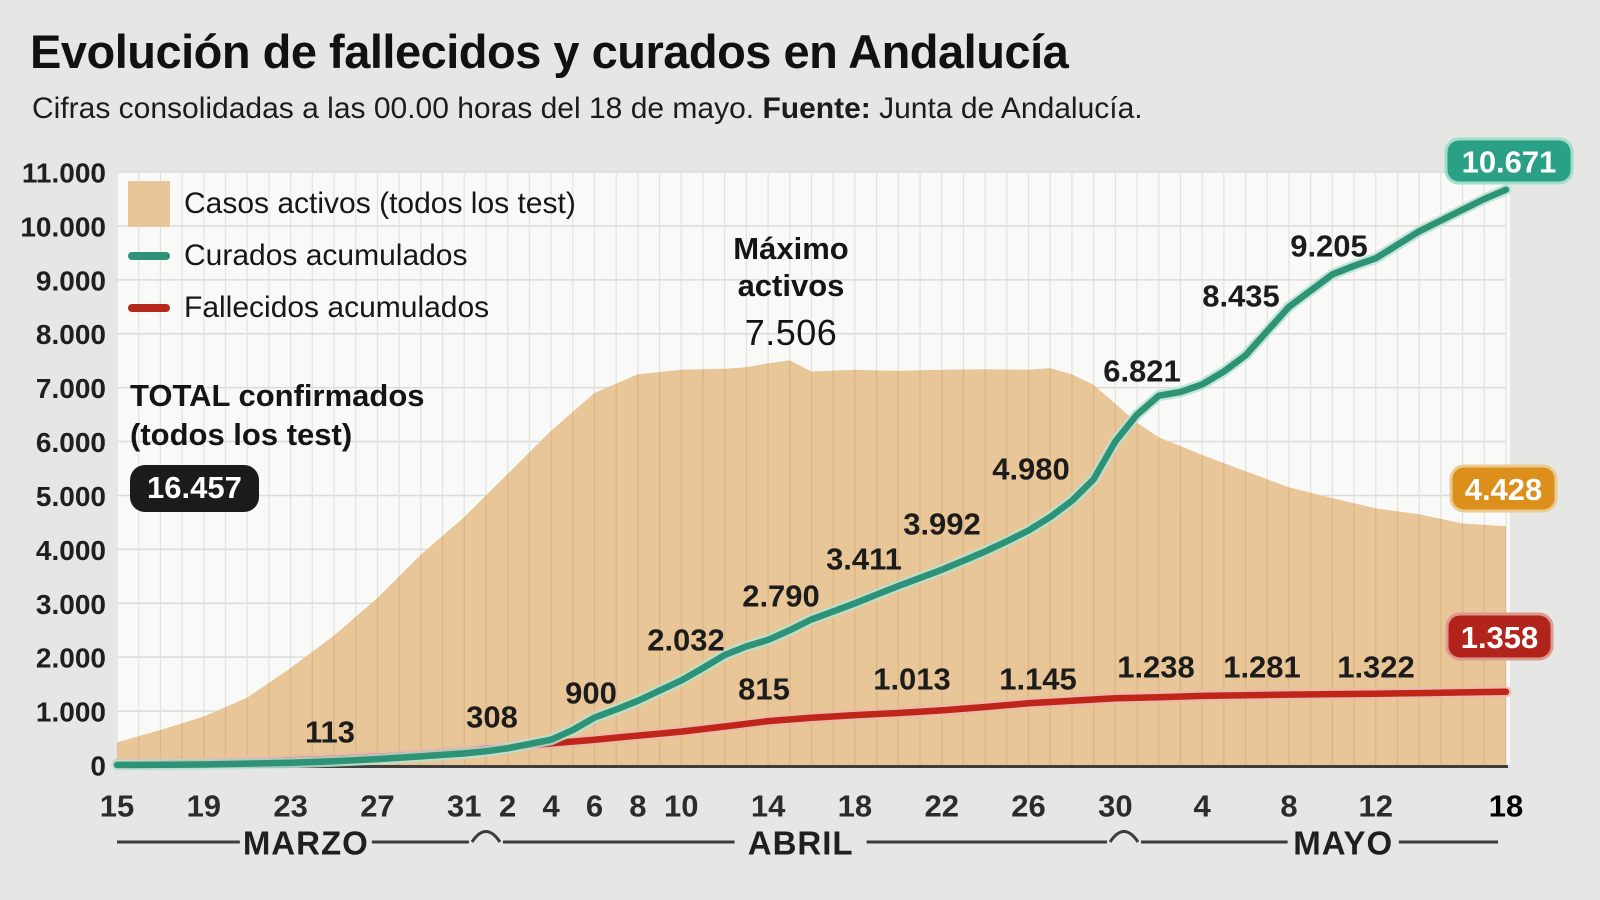 Image resolution: width=1600 pixels, height=900 pixels. Describe the element at coordinates (594, 806) in the screenshot. I see `x-tick-label: 6` at that location.